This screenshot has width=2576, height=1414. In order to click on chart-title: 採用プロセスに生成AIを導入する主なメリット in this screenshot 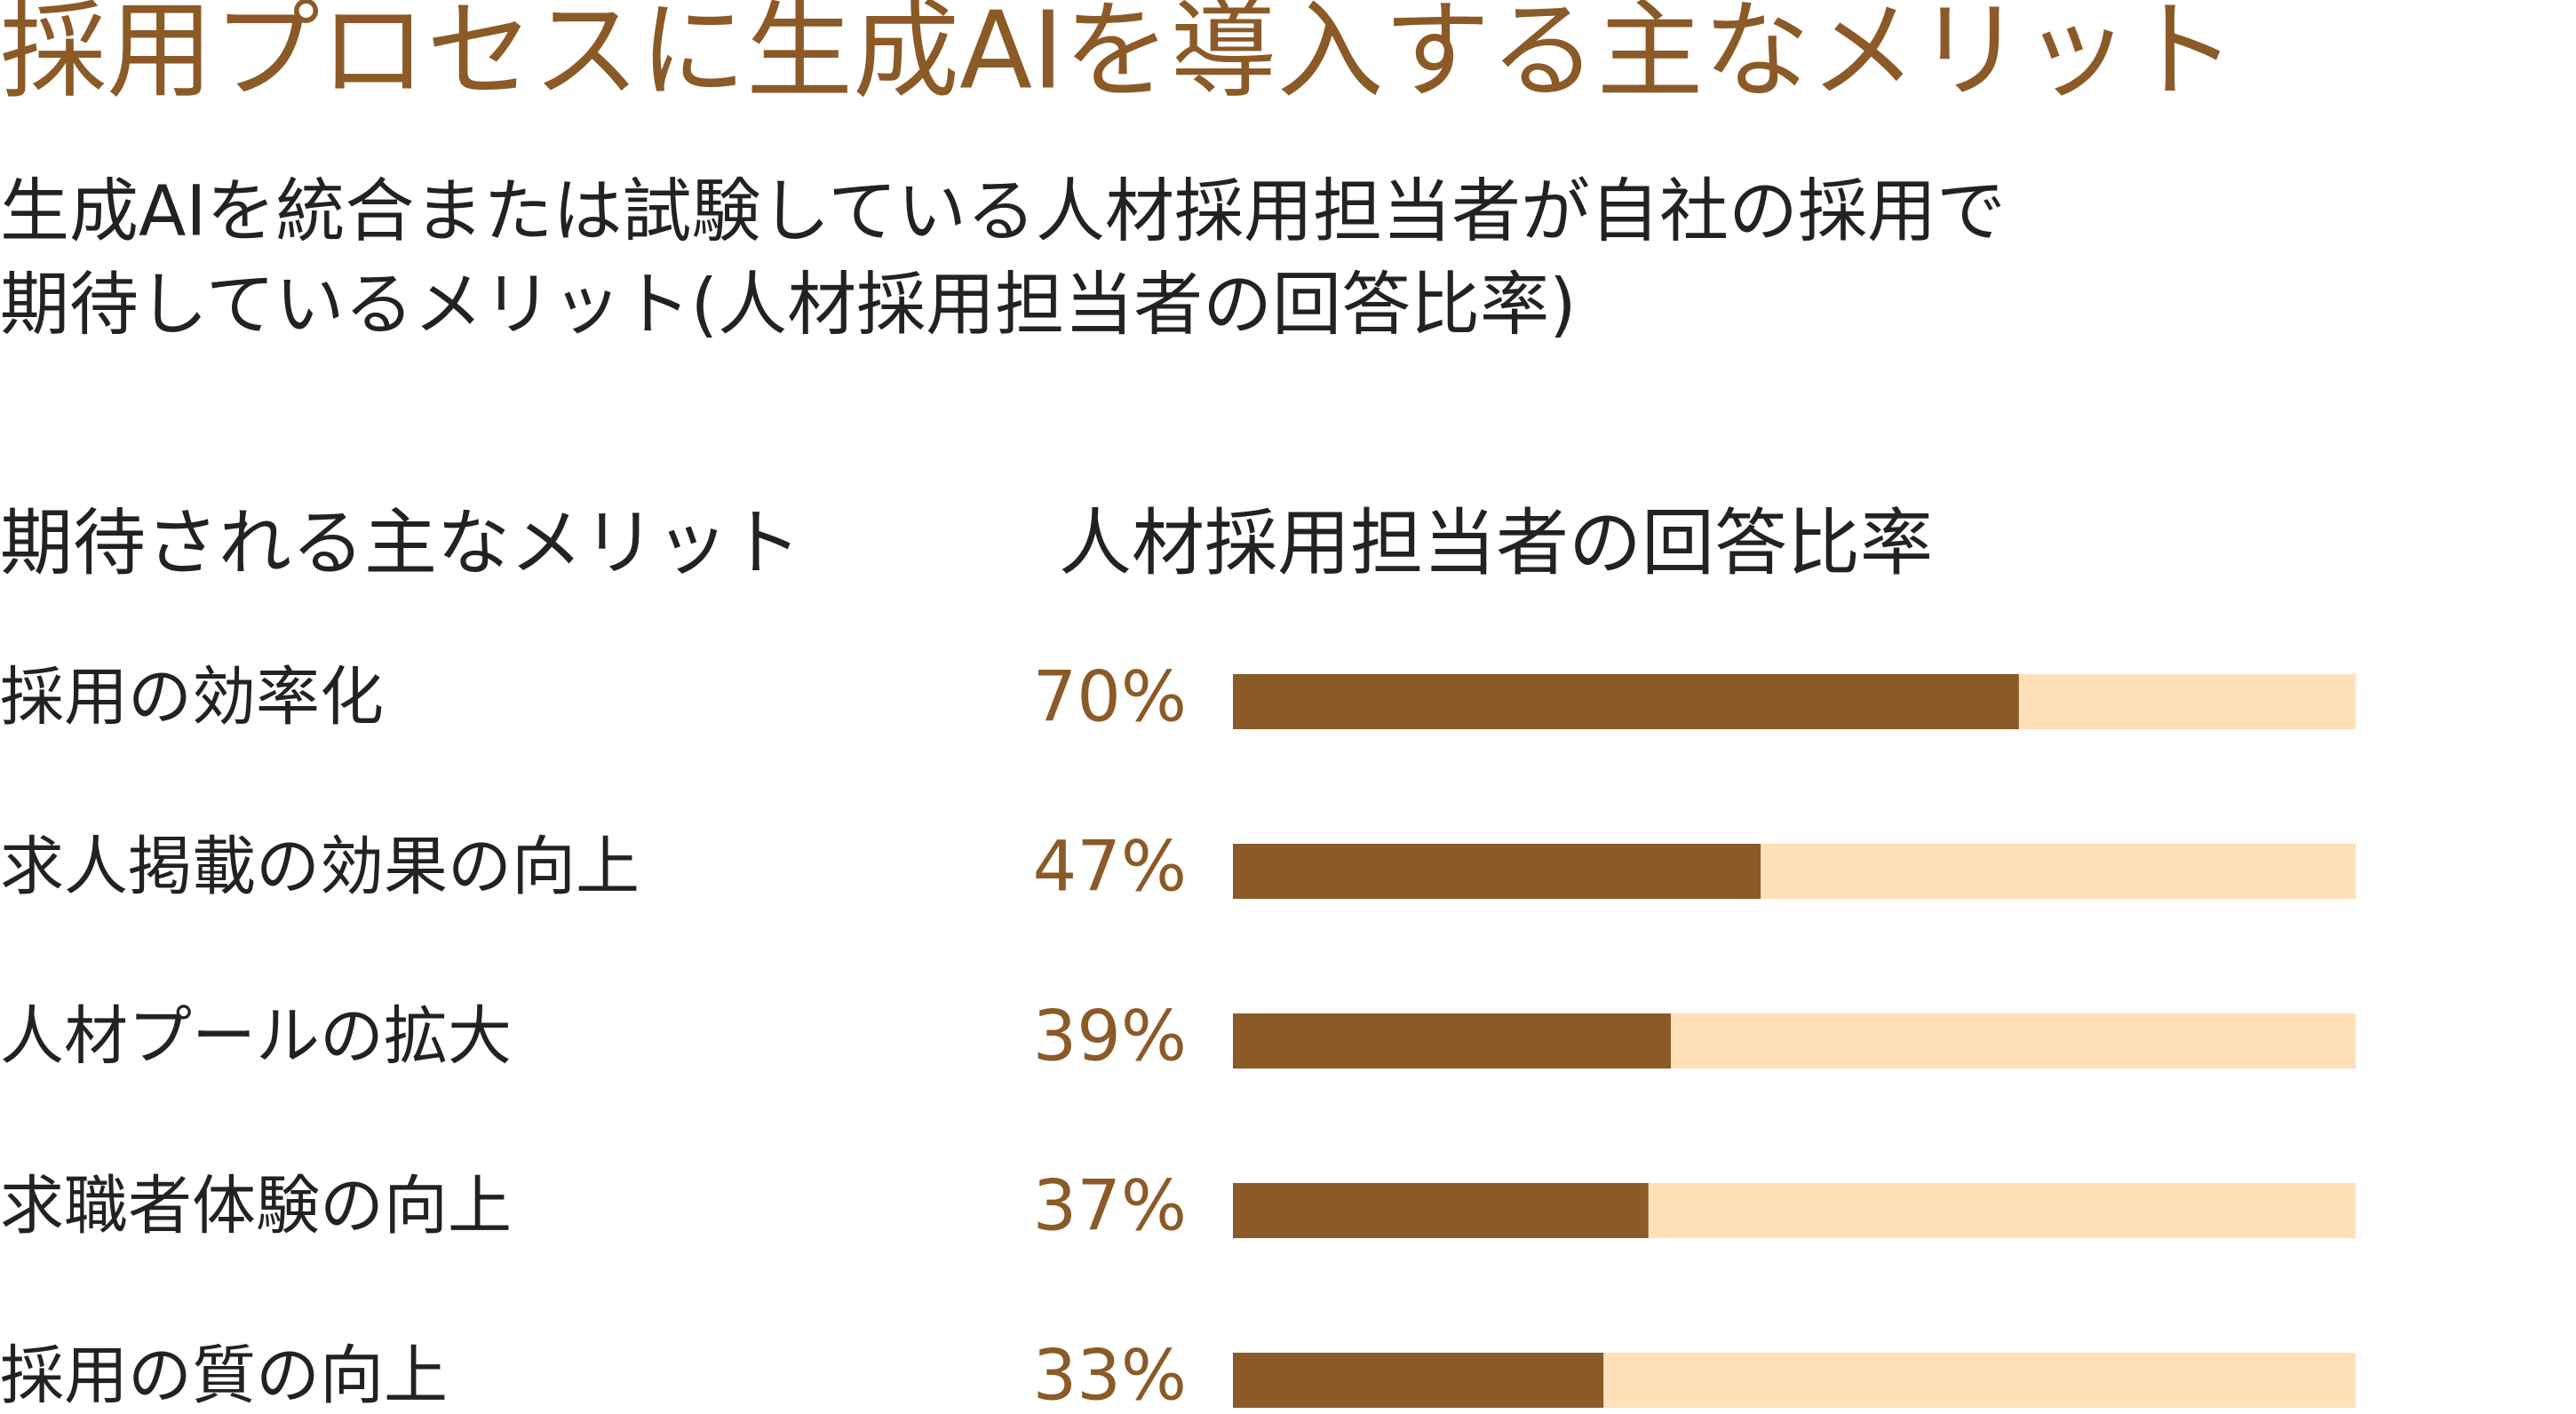, I will do `click(1118, 57)`.